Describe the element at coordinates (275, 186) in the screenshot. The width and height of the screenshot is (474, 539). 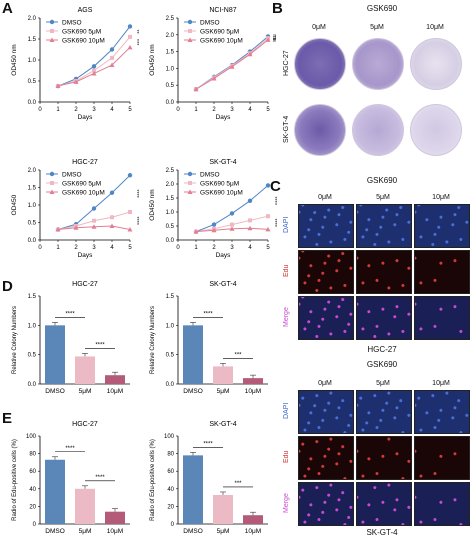
I see `panel-label-c: C` at that location.